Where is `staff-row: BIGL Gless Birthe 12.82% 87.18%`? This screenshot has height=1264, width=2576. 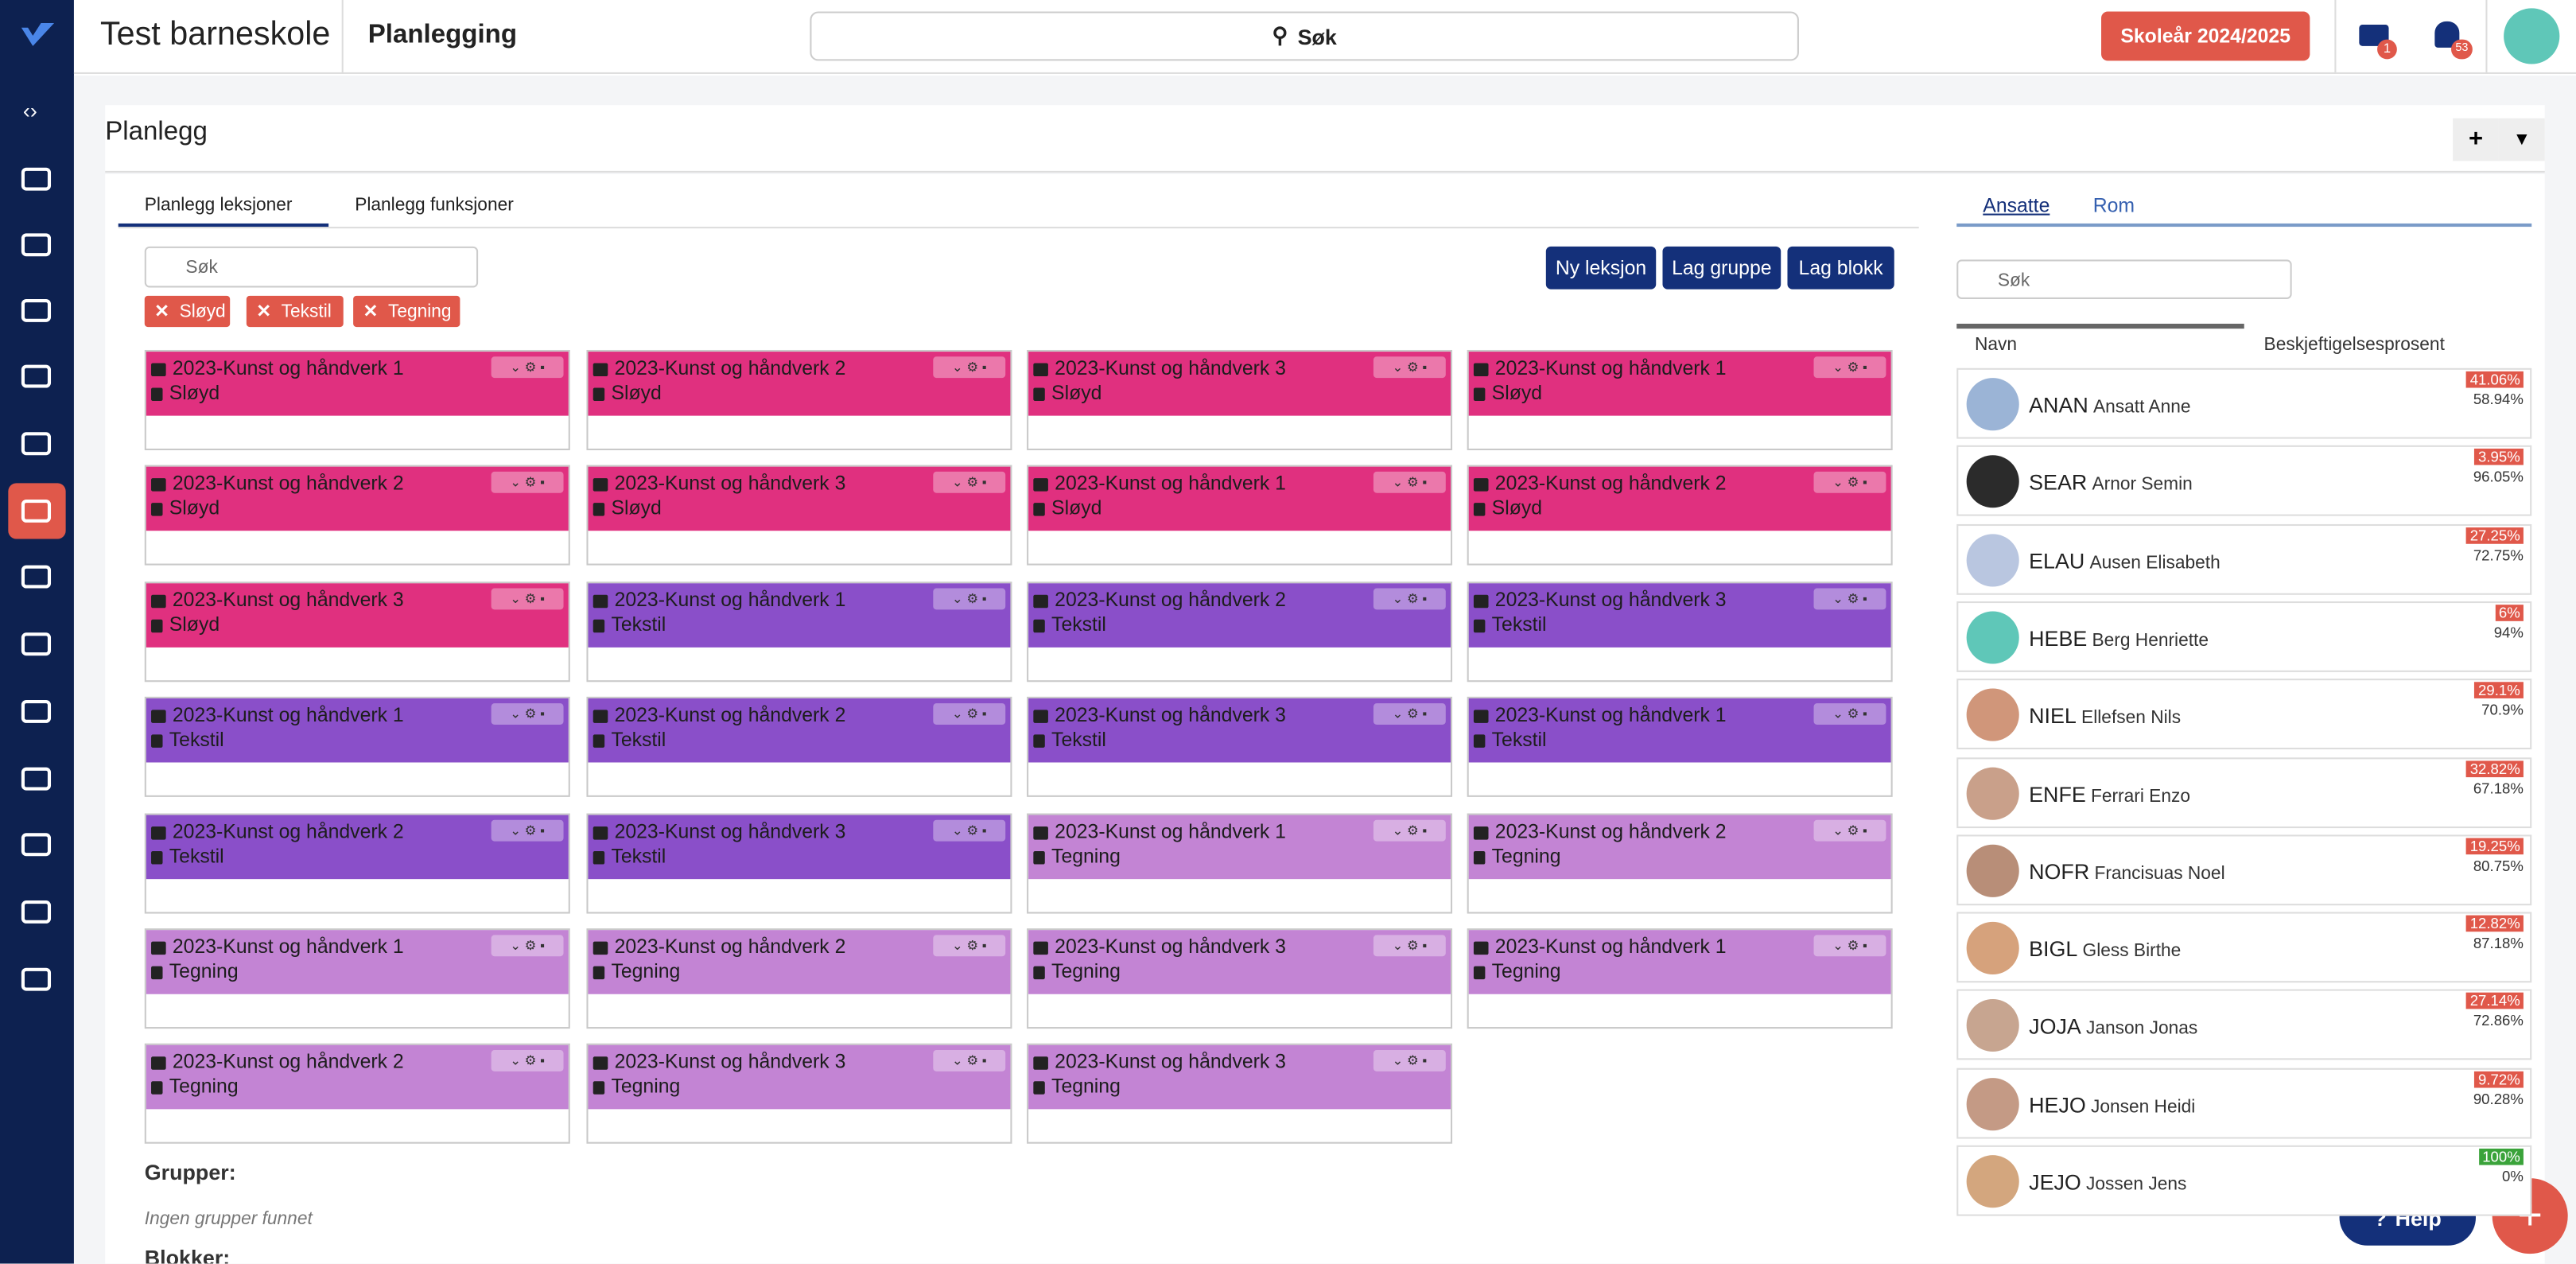
staff-row: BIGL Gless Birthe 12.82% 87.18% is located at coordinates (2244, 947).